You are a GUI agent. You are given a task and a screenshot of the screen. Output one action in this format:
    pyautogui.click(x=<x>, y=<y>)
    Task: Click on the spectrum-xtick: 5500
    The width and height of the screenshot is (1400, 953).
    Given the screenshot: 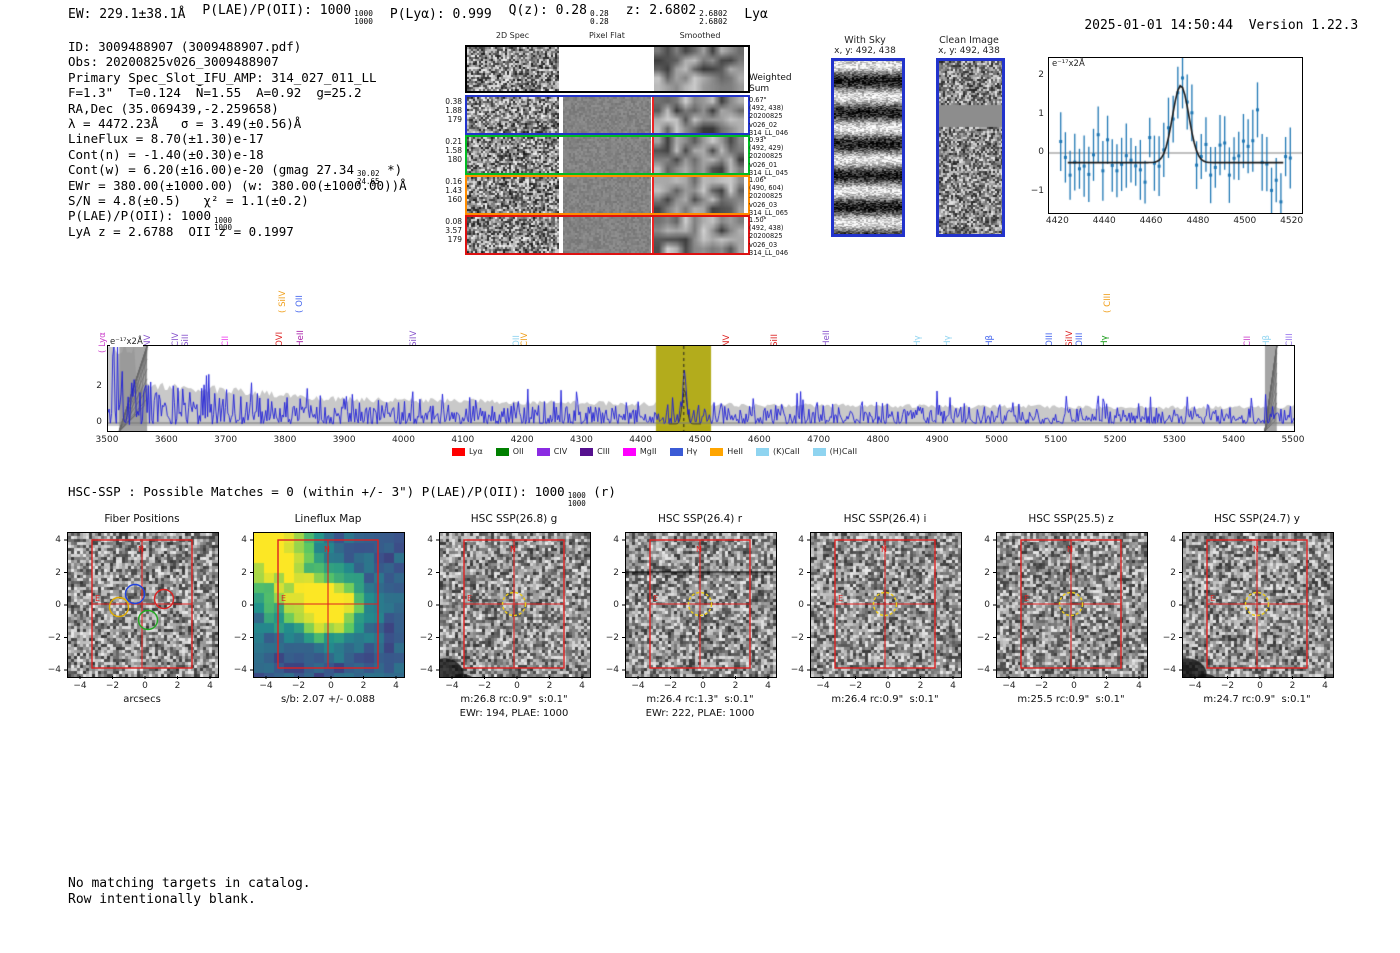 What is the action you would take?
    pyautogui.click(x=1293, y=440)
    